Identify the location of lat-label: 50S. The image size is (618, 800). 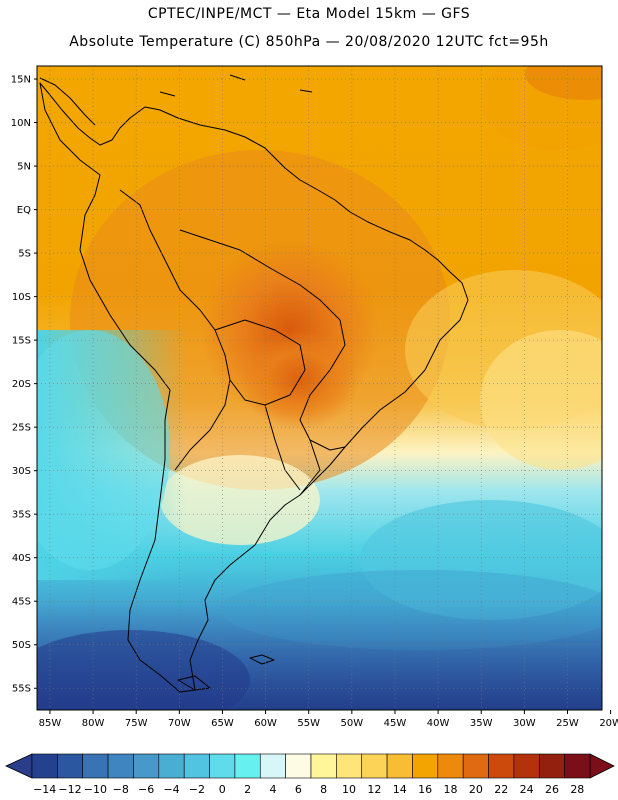
(21, 645).